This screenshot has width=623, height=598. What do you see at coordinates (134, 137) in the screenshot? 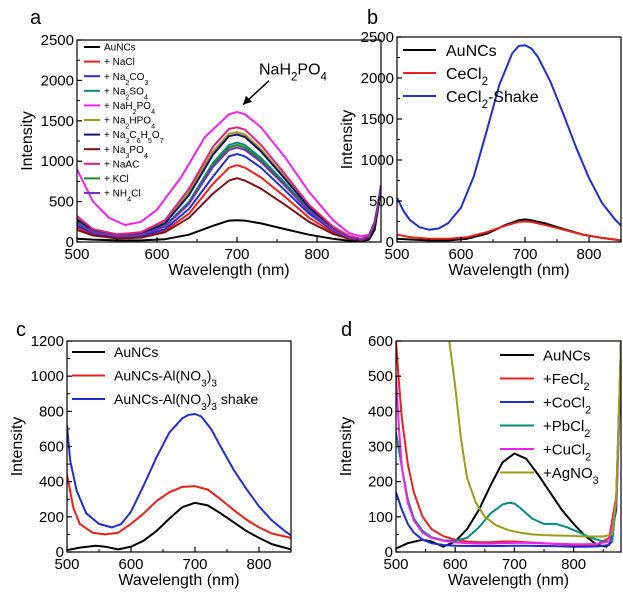
I see `legend-entry: + Na3C6H5O7` at bounding box center [134, 137].